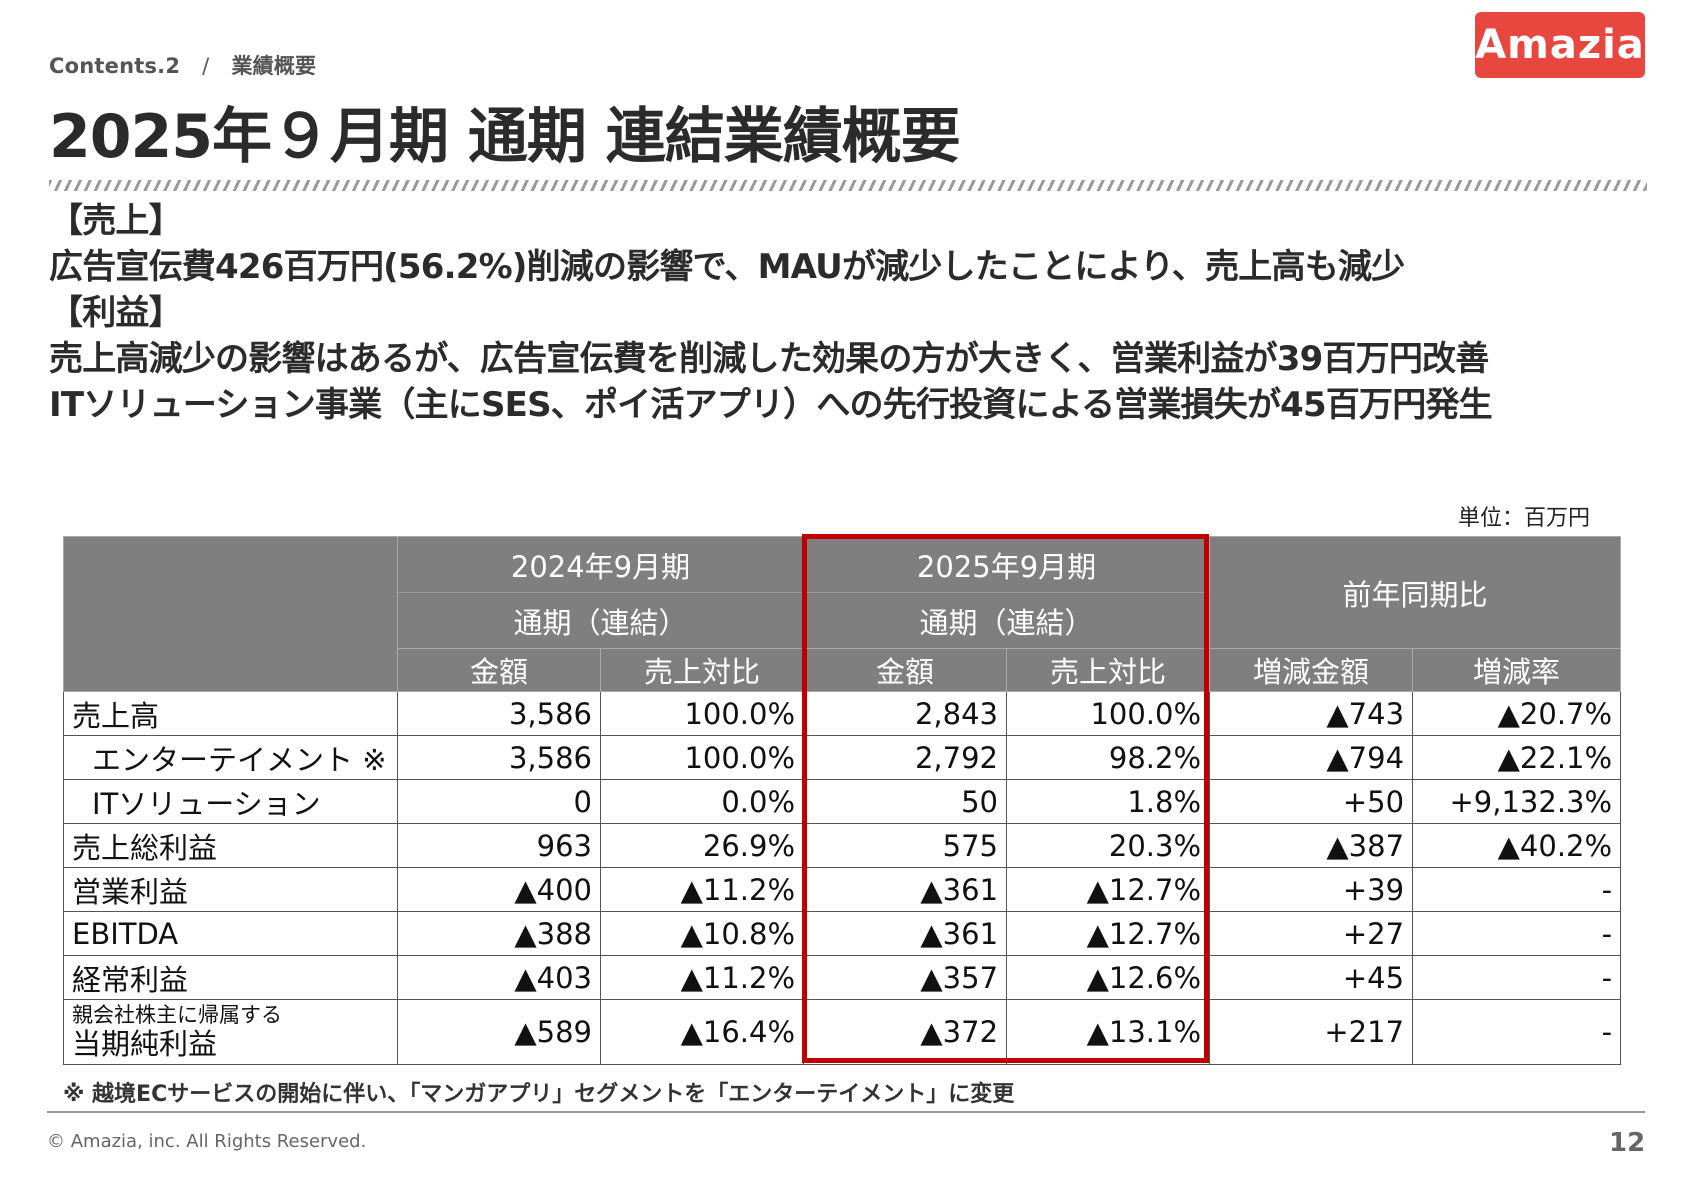 The width and height of the screenshot is (1684, 1190). What do you see at coordinates (600, 564) in the screenshot?
I see `header-prev-period: 2024年9月期` at bounding box center [600, 564].